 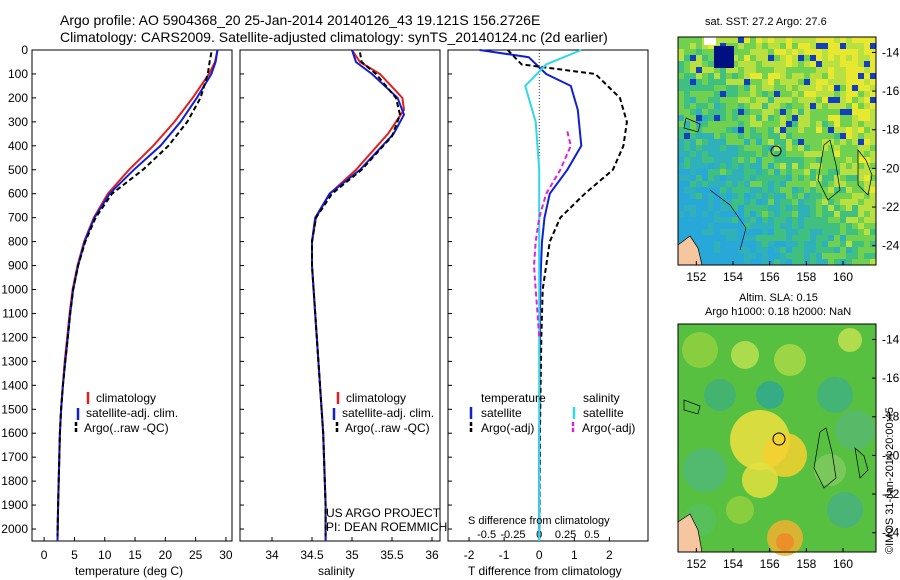 What do you see at coordinates (891, 168) in the screenshot?
I see `map-y-tick-label: -20` at bounding box center [891, 168].